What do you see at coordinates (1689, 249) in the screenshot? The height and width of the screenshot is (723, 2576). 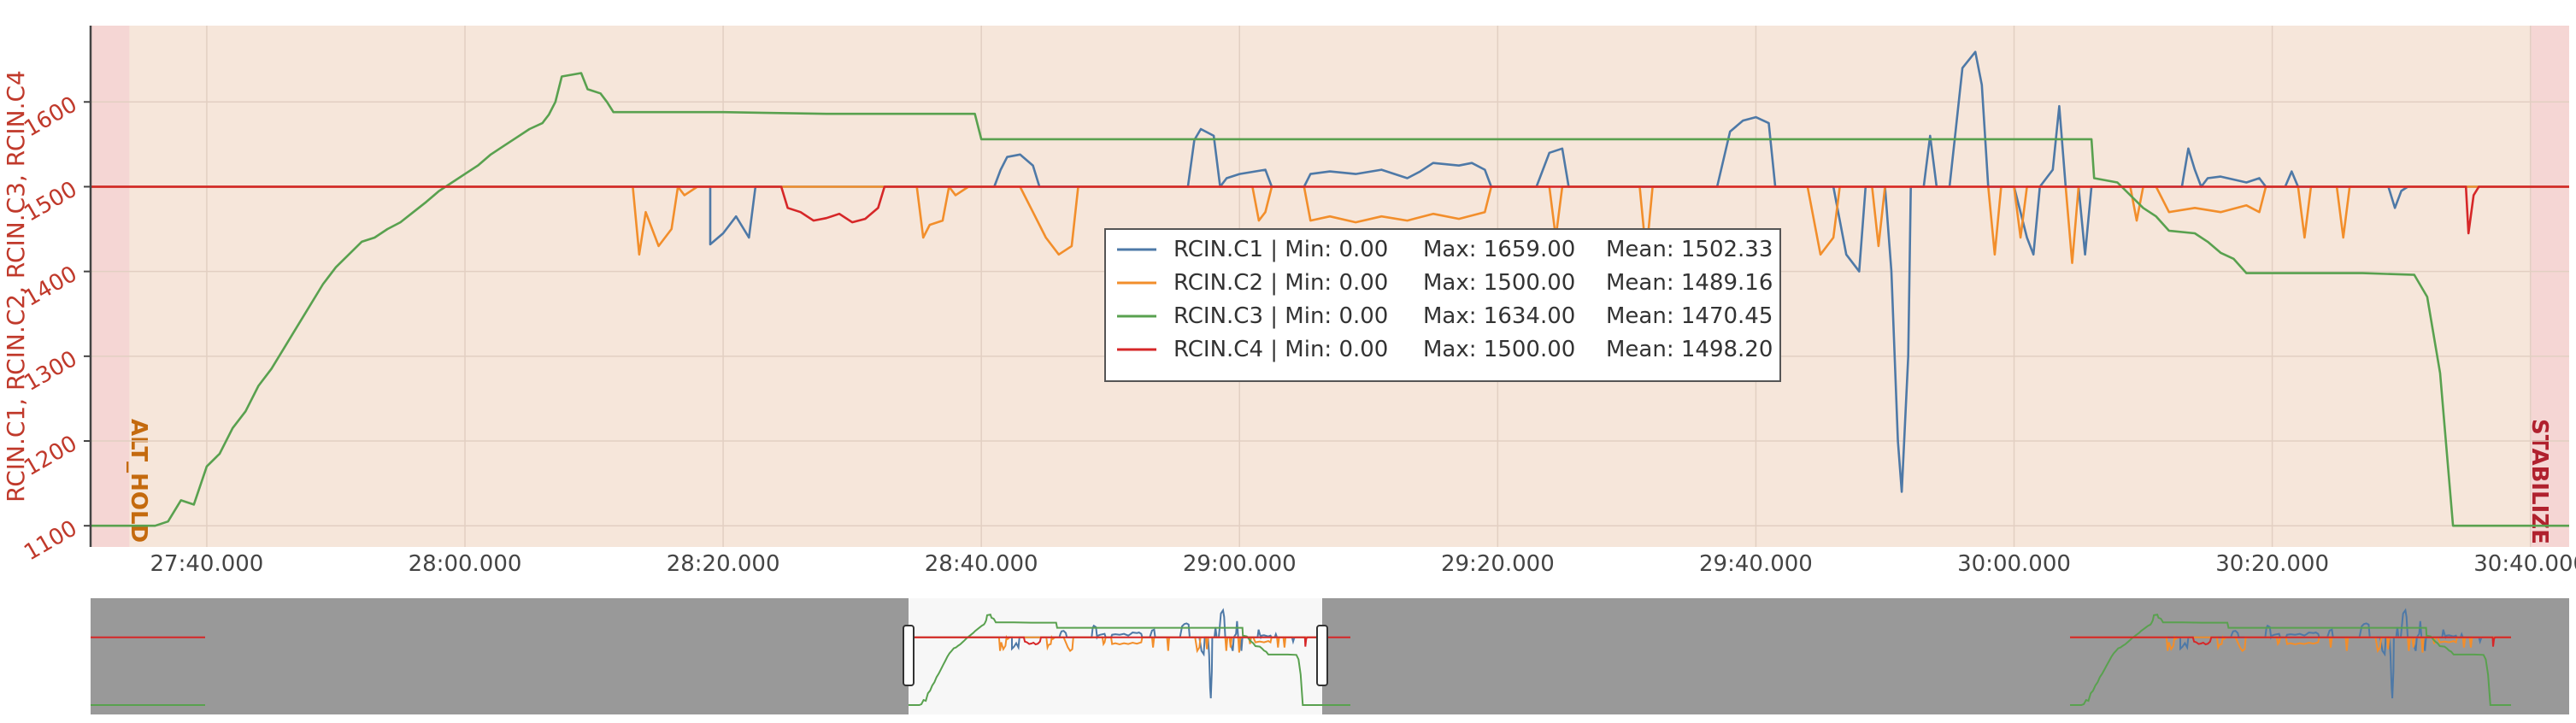 I see `legend-entry-mean: Mean: 1502.33` at bounding box center [1689, 249].